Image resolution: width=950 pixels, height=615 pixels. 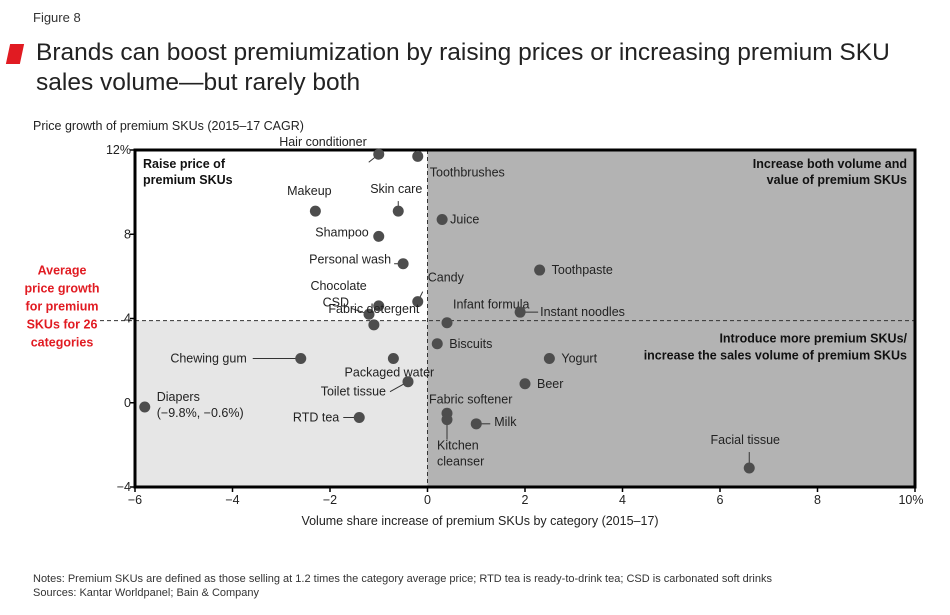 What do you see at coordinates (470, 344) in the screenshot?
I see `point-label-biscuits: Biscuits` at bounding box center [470, 344].